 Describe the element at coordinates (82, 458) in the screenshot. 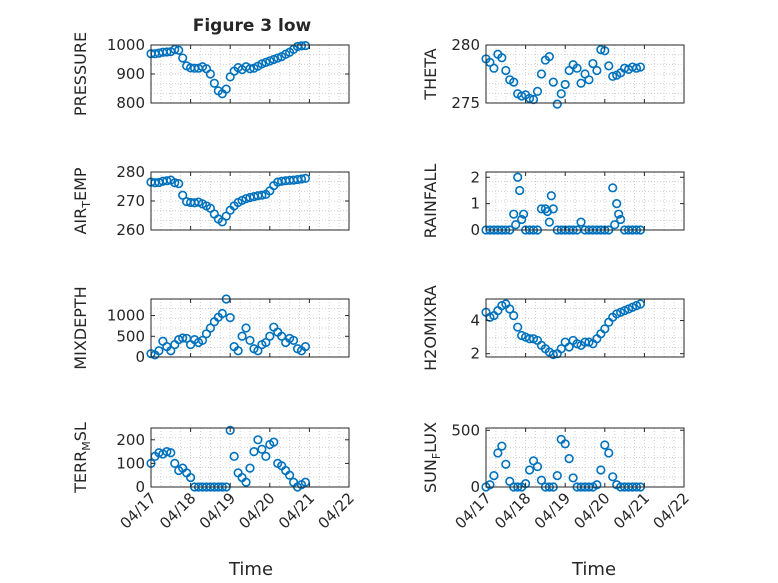

I see `y-axis-label: TERRMSL` at that location.